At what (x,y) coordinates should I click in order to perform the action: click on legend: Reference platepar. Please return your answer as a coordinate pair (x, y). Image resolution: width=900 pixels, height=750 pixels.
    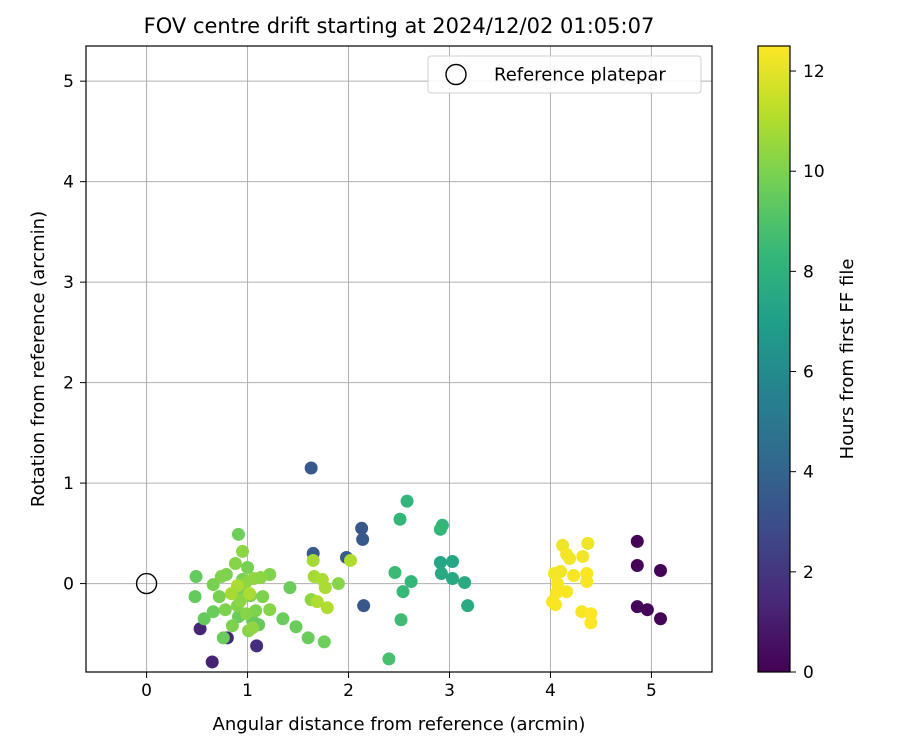
    Looking at the image, I should click on (564, 74).